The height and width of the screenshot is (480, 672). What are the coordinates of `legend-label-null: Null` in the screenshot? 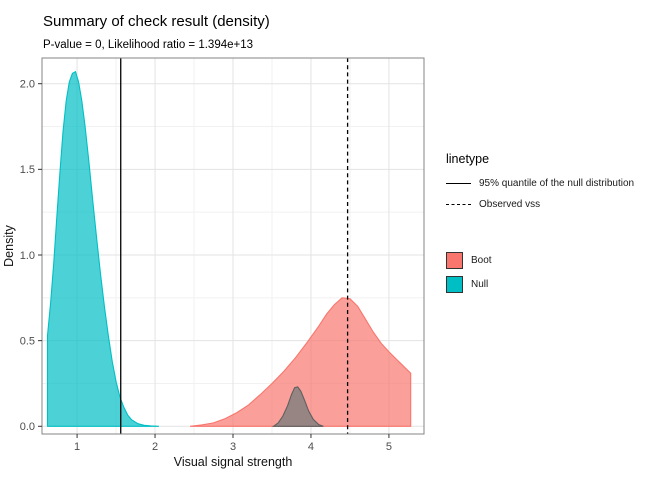 It's located at (480, 284).